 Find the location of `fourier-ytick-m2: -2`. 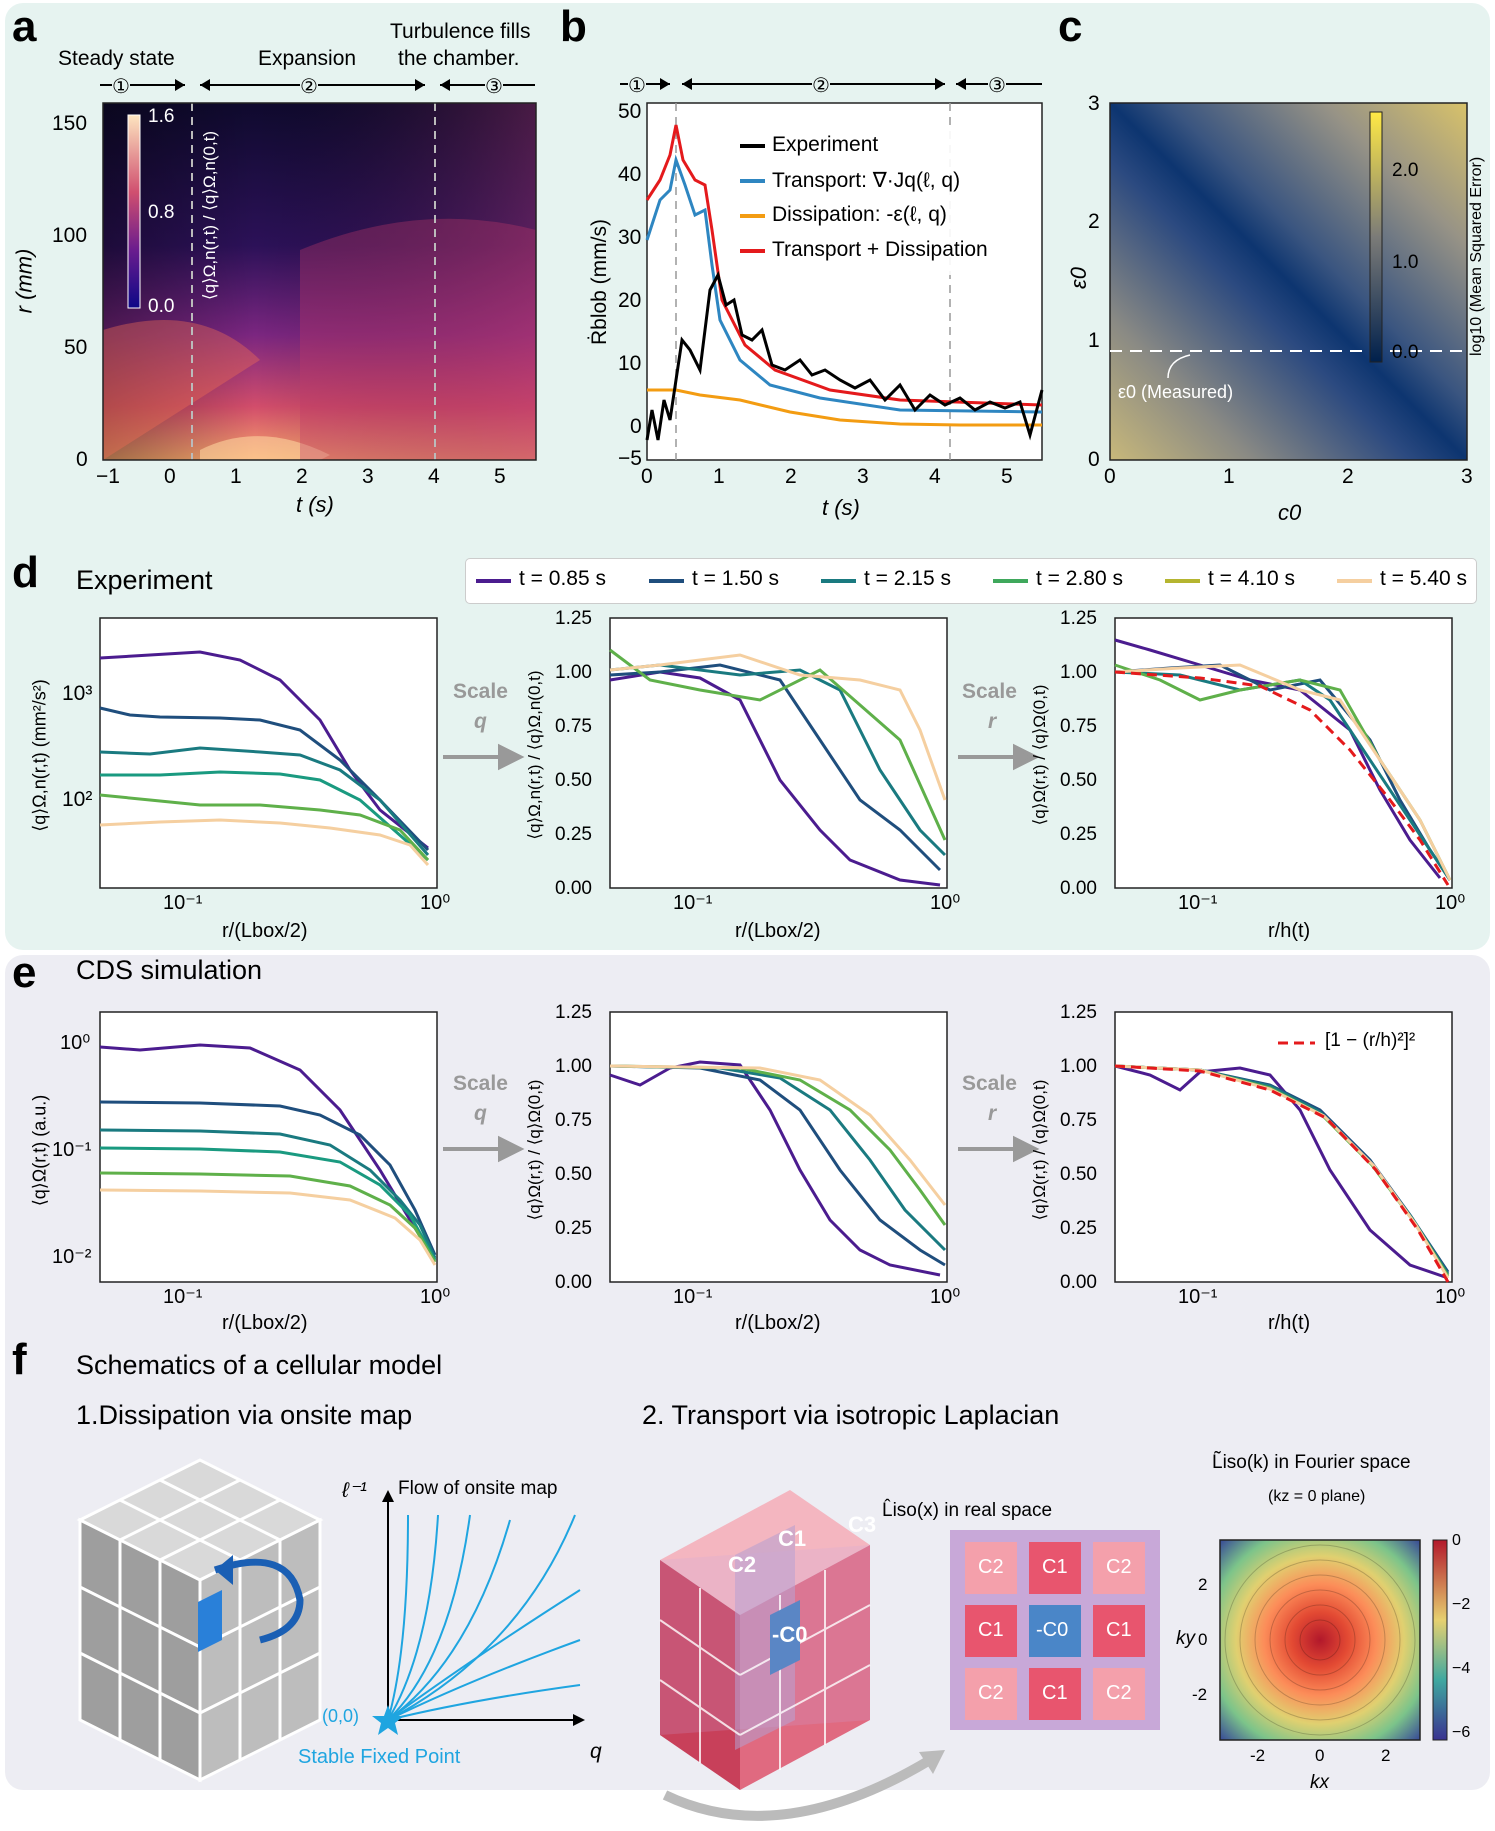

fourier-ytick-m2: -2 is located at coordinates (1200, 1694).